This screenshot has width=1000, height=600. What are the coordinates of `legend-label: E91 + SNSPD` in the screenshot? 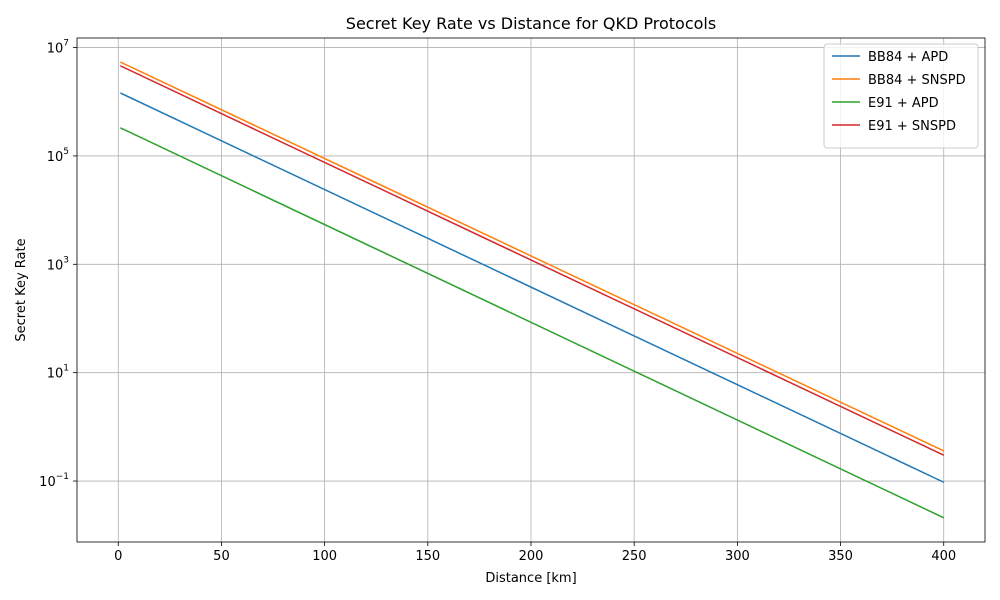 It's located at (912, 126).